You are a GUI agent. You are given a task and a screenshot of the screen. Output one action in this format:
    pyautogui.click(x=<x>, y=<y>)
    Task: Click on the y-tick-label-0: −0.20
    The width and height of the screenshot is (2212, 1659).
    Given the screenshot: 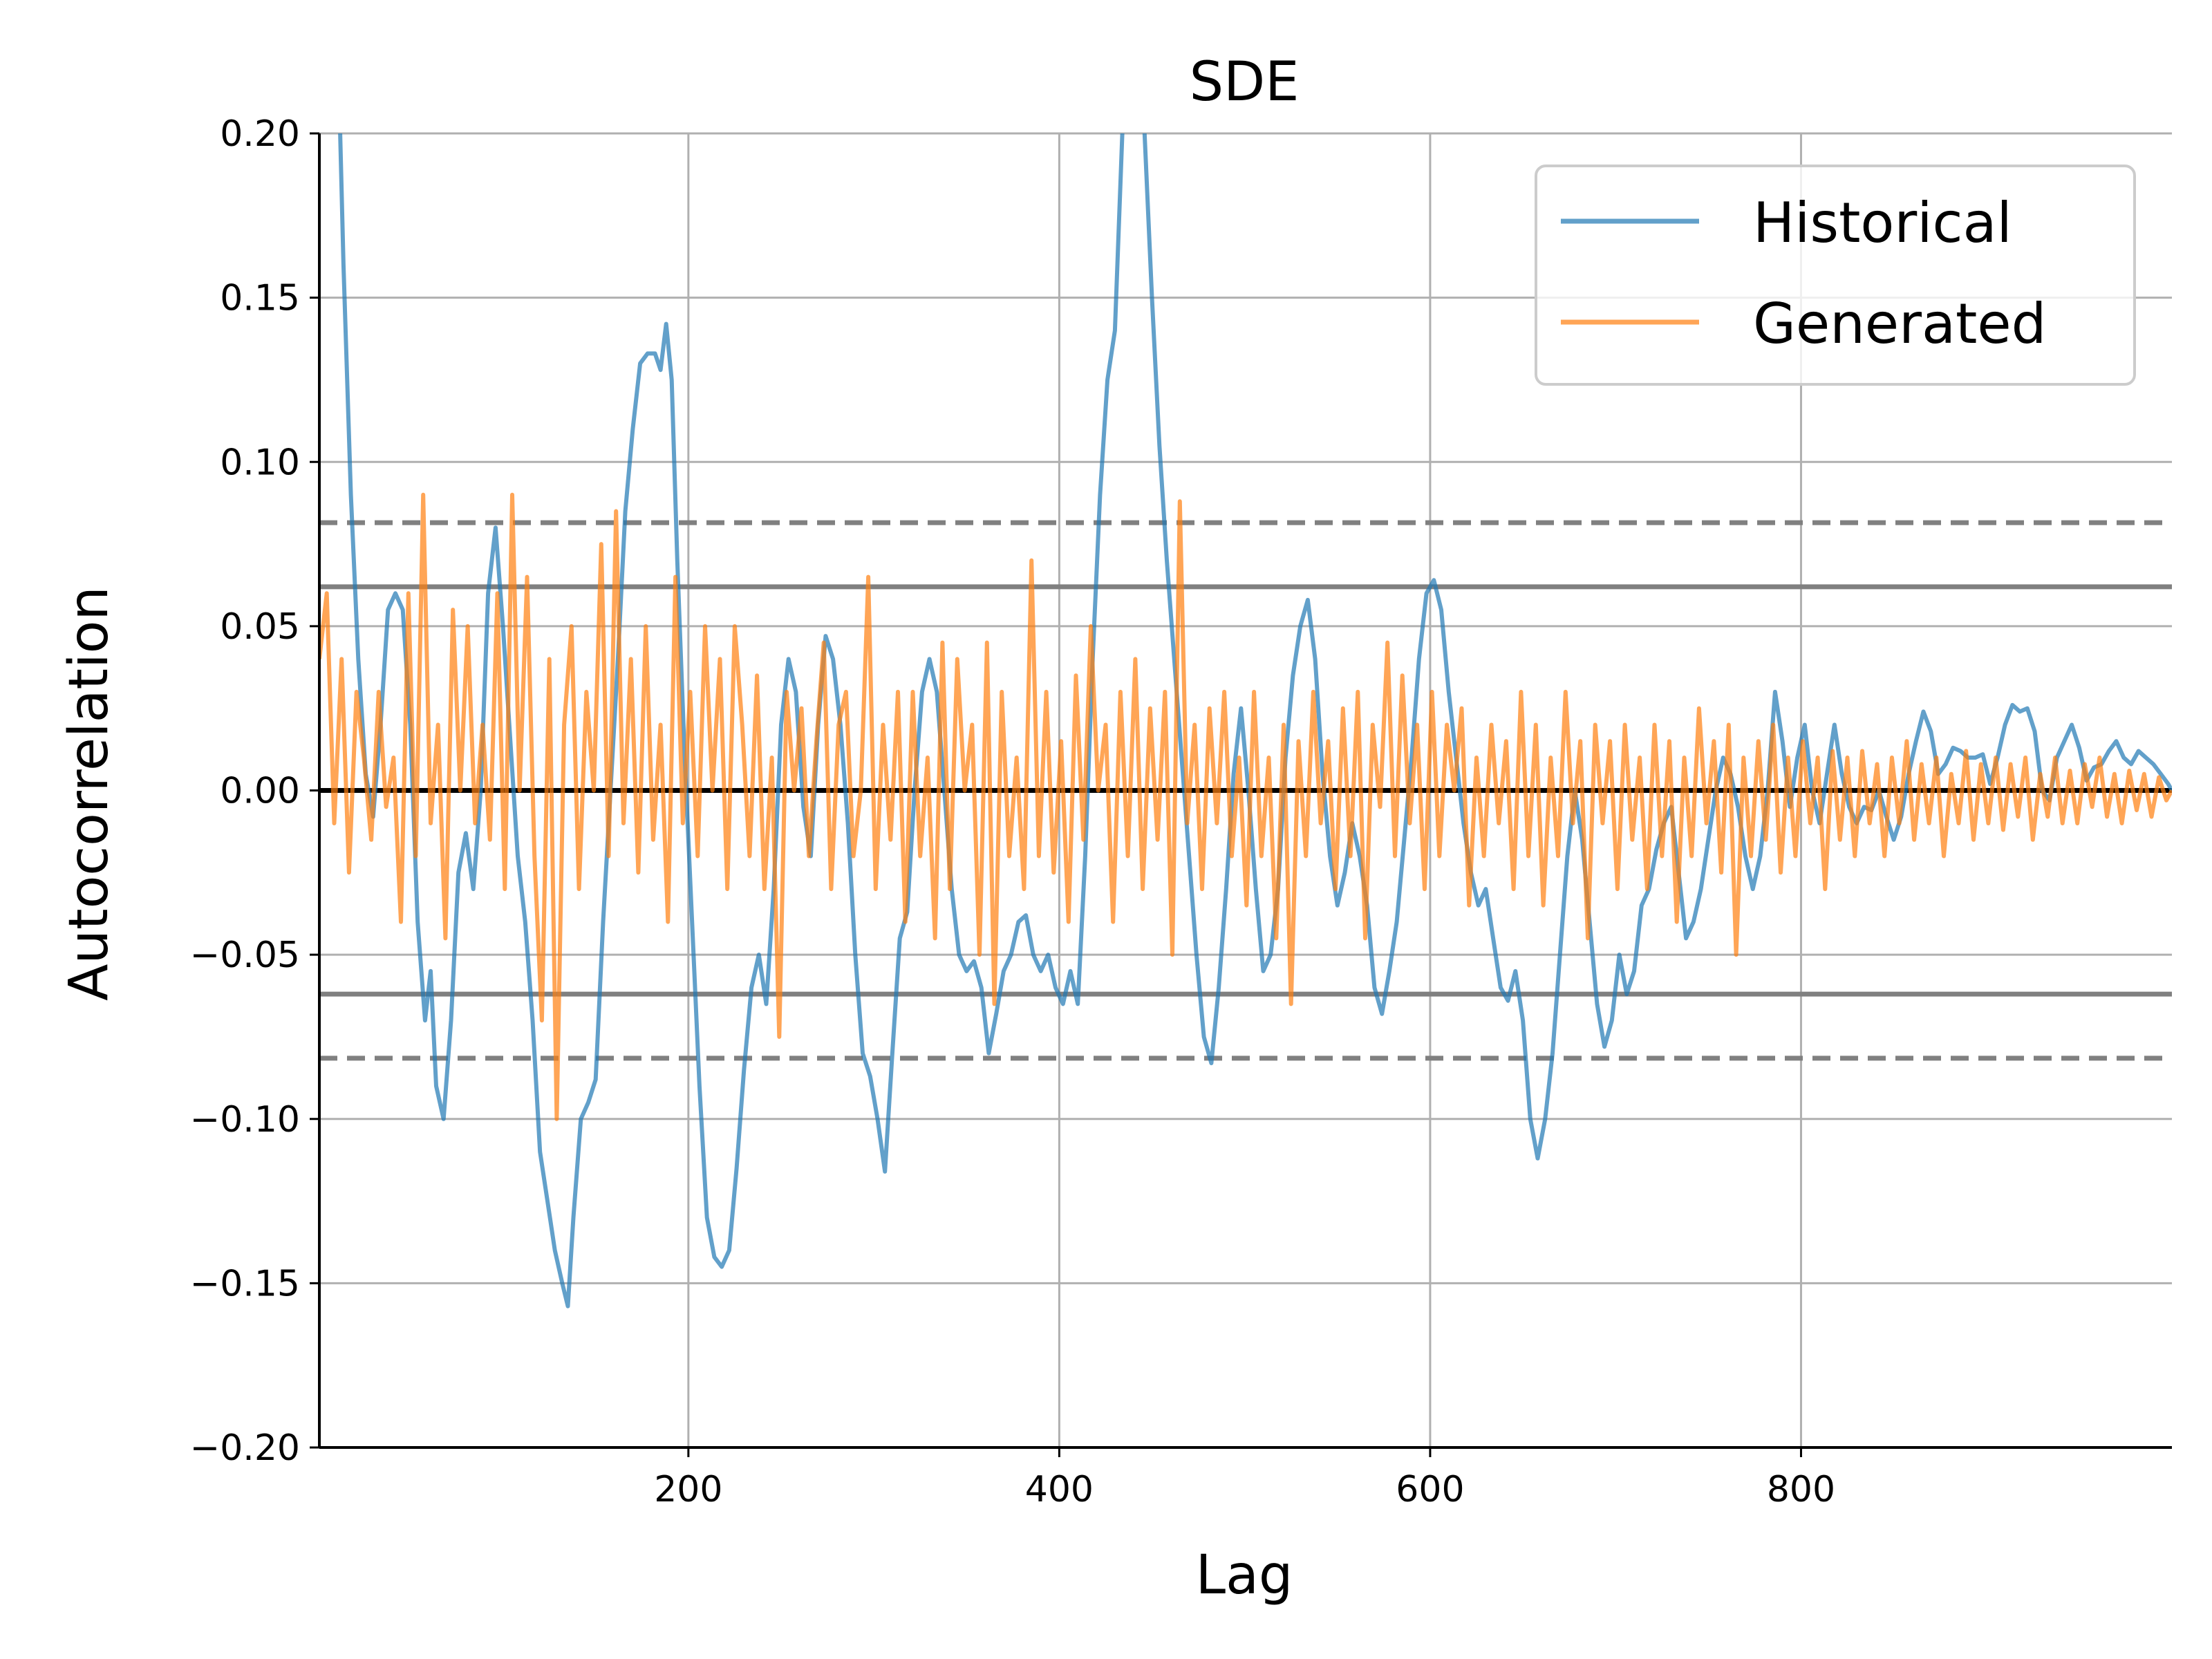 What is the action you would take?
    pyautogui.click(x=245, y=1448)
    